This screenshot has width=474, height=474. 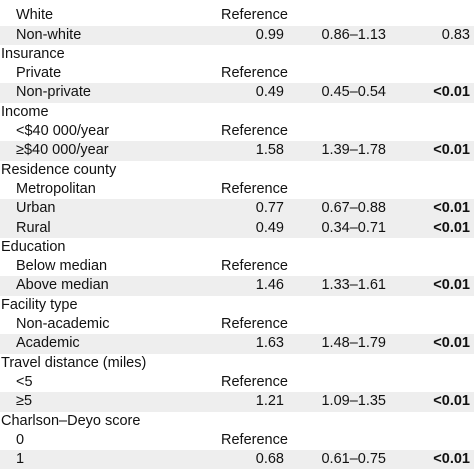 I want to click on table-row: ≥5 1.21 1.09–1.35 <0.01, so click(x=237, y=402).